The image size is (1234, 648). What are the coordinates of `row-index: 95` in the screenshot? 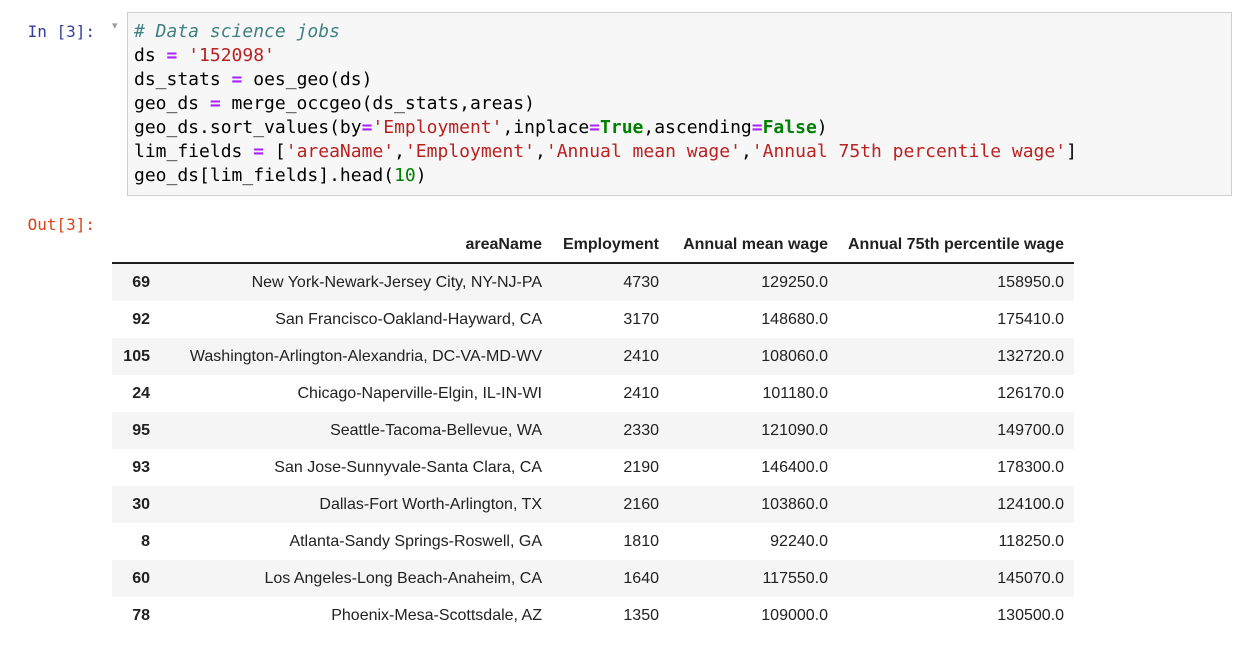 It's located at (141, 430).